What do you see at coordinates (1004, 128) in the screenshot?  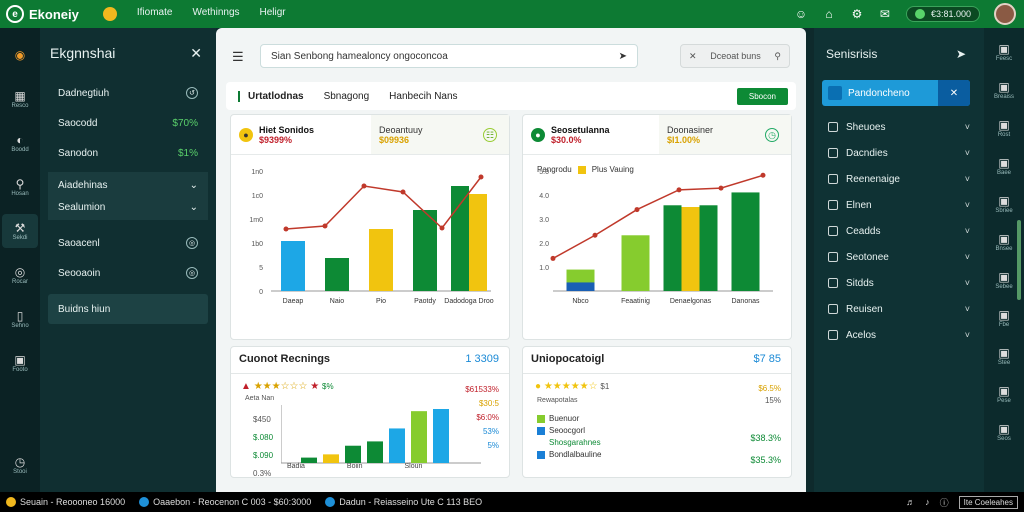 I see `right-rail-item-3: ▣ Rost` at bounding box center [1004, 128].